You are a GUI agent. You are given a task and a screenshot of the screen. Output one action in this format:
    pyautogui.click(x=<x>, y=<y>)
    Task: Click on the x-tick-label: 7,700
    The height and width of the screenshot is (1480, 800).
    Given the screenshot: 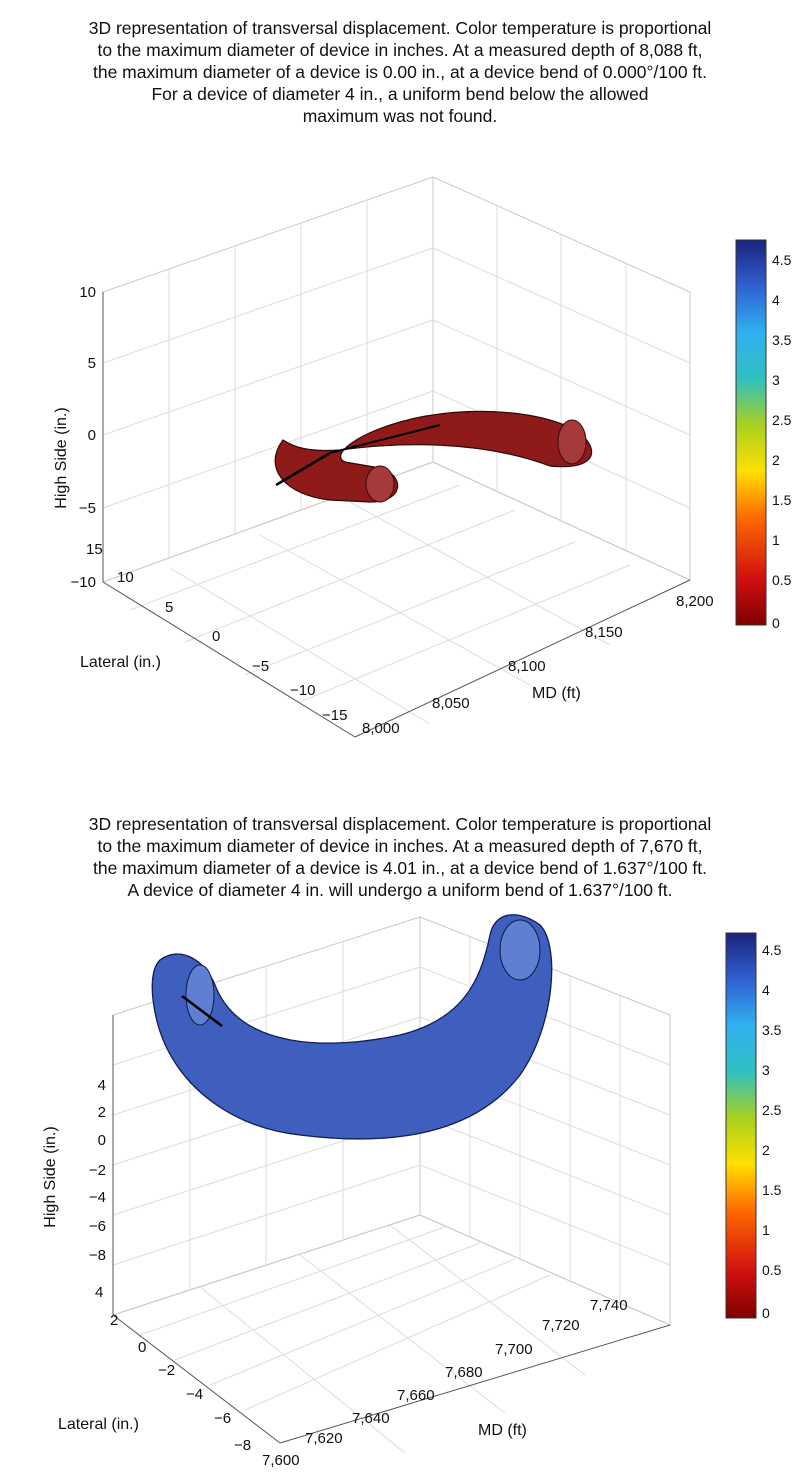 What is the action you would take?
    pyautogui.click(x=514, y=1349)
    